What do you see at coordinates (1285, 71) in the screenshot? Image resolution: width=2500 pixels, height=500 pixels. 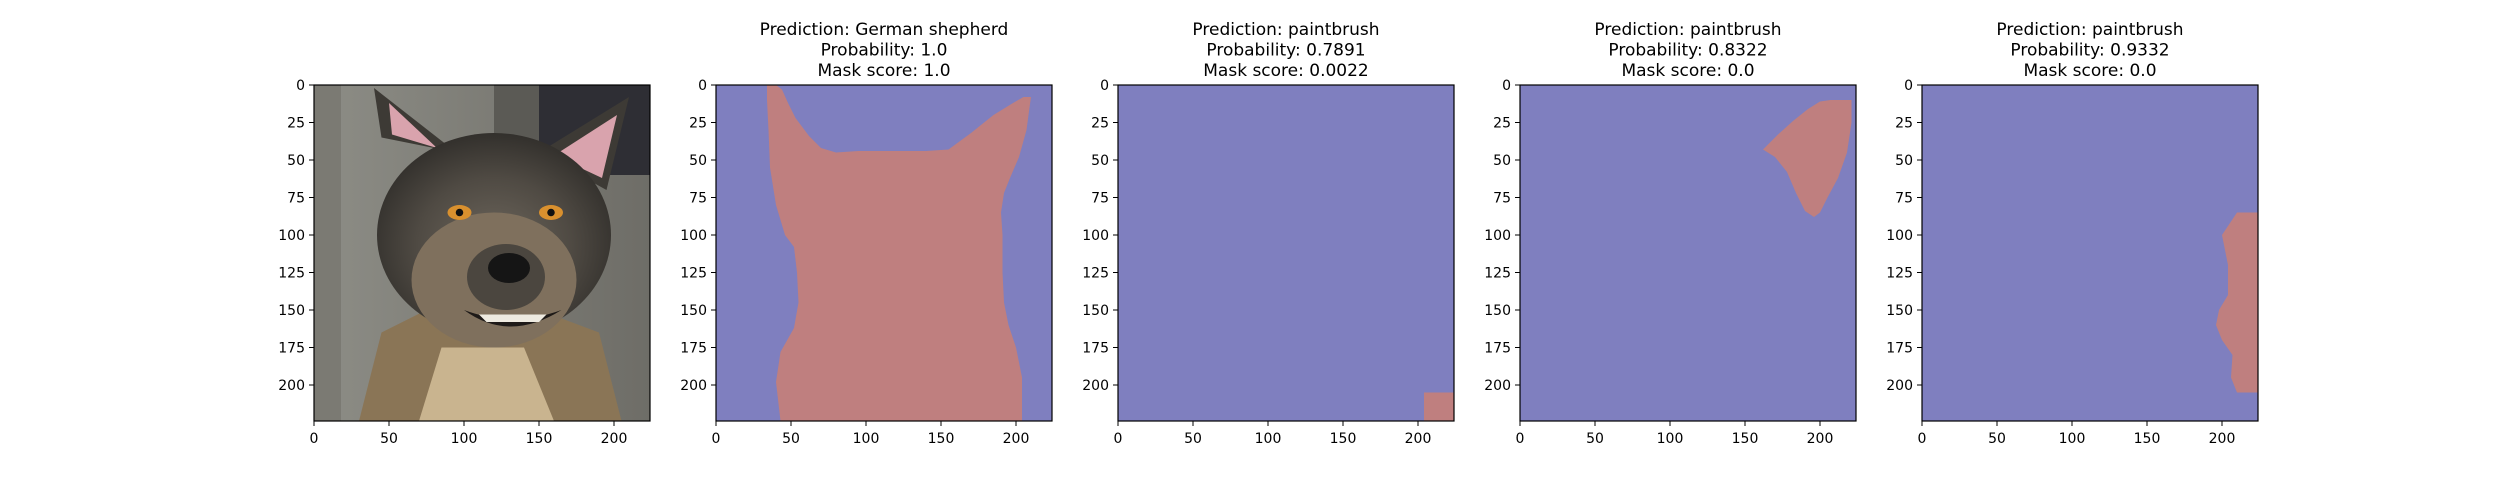 I see `subplot-title-line: Mask score: 0.0022` at bounding box center [1285, 71].